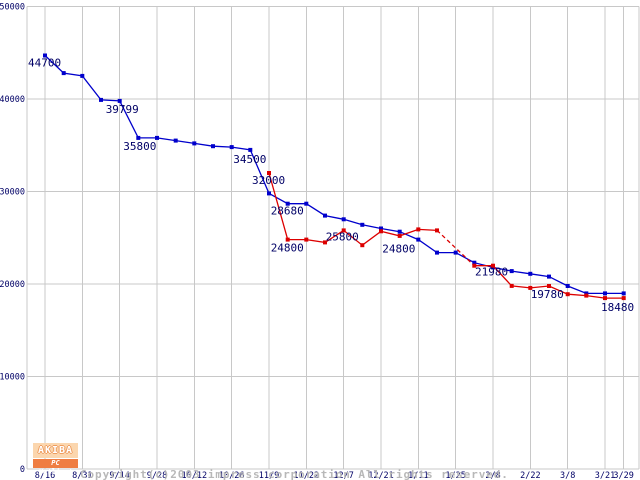 Image resolution: width=640 pixels, height=480 pixels. Describe the element at coordinates (195, 475) in the screenshot. I see `svg-text: 10/12` at that location.